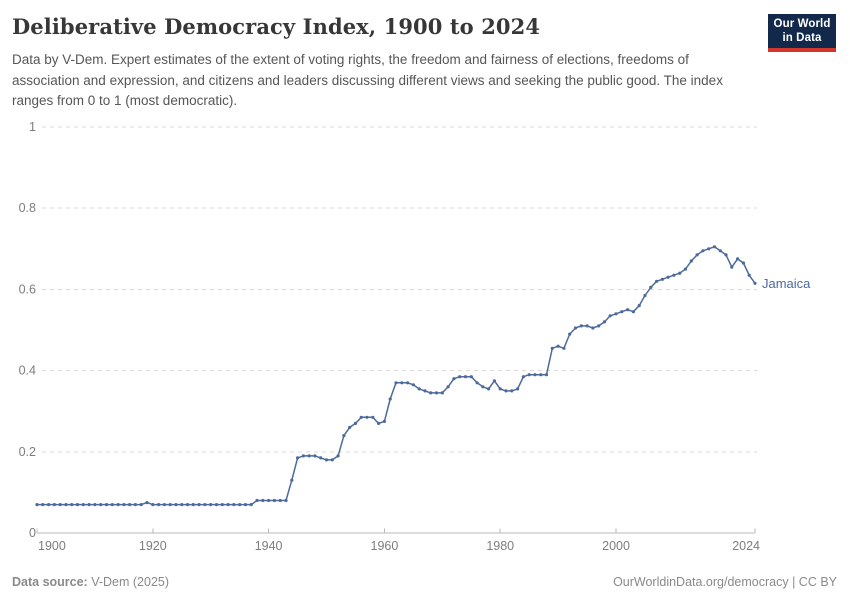 Image resolution: width=850 pixels, height=600 pixels. What do you see at coordinates (817, 582) in the screenshot?
I see `footer-license-link: CC BY` at bounding box center [817, 582].